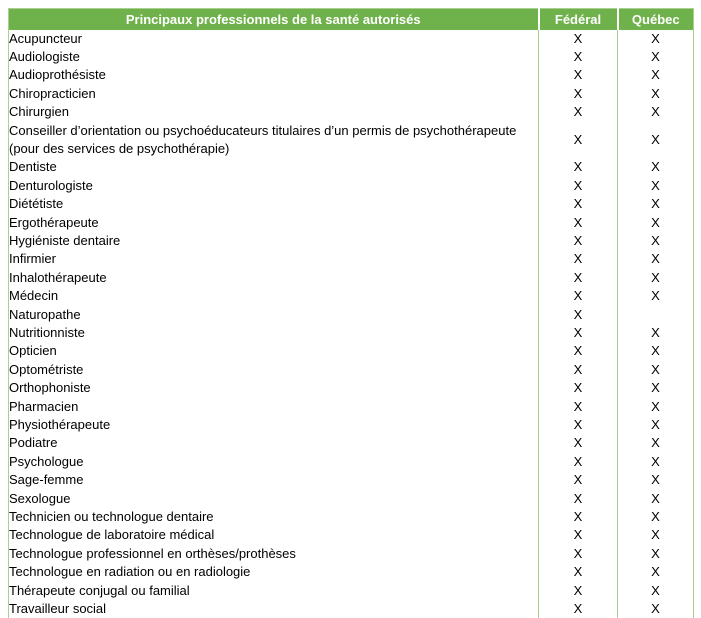  Describe the element at coordinates (33, 351) in the screenshot. I see `profession-name-cell: Opticien` at that location.